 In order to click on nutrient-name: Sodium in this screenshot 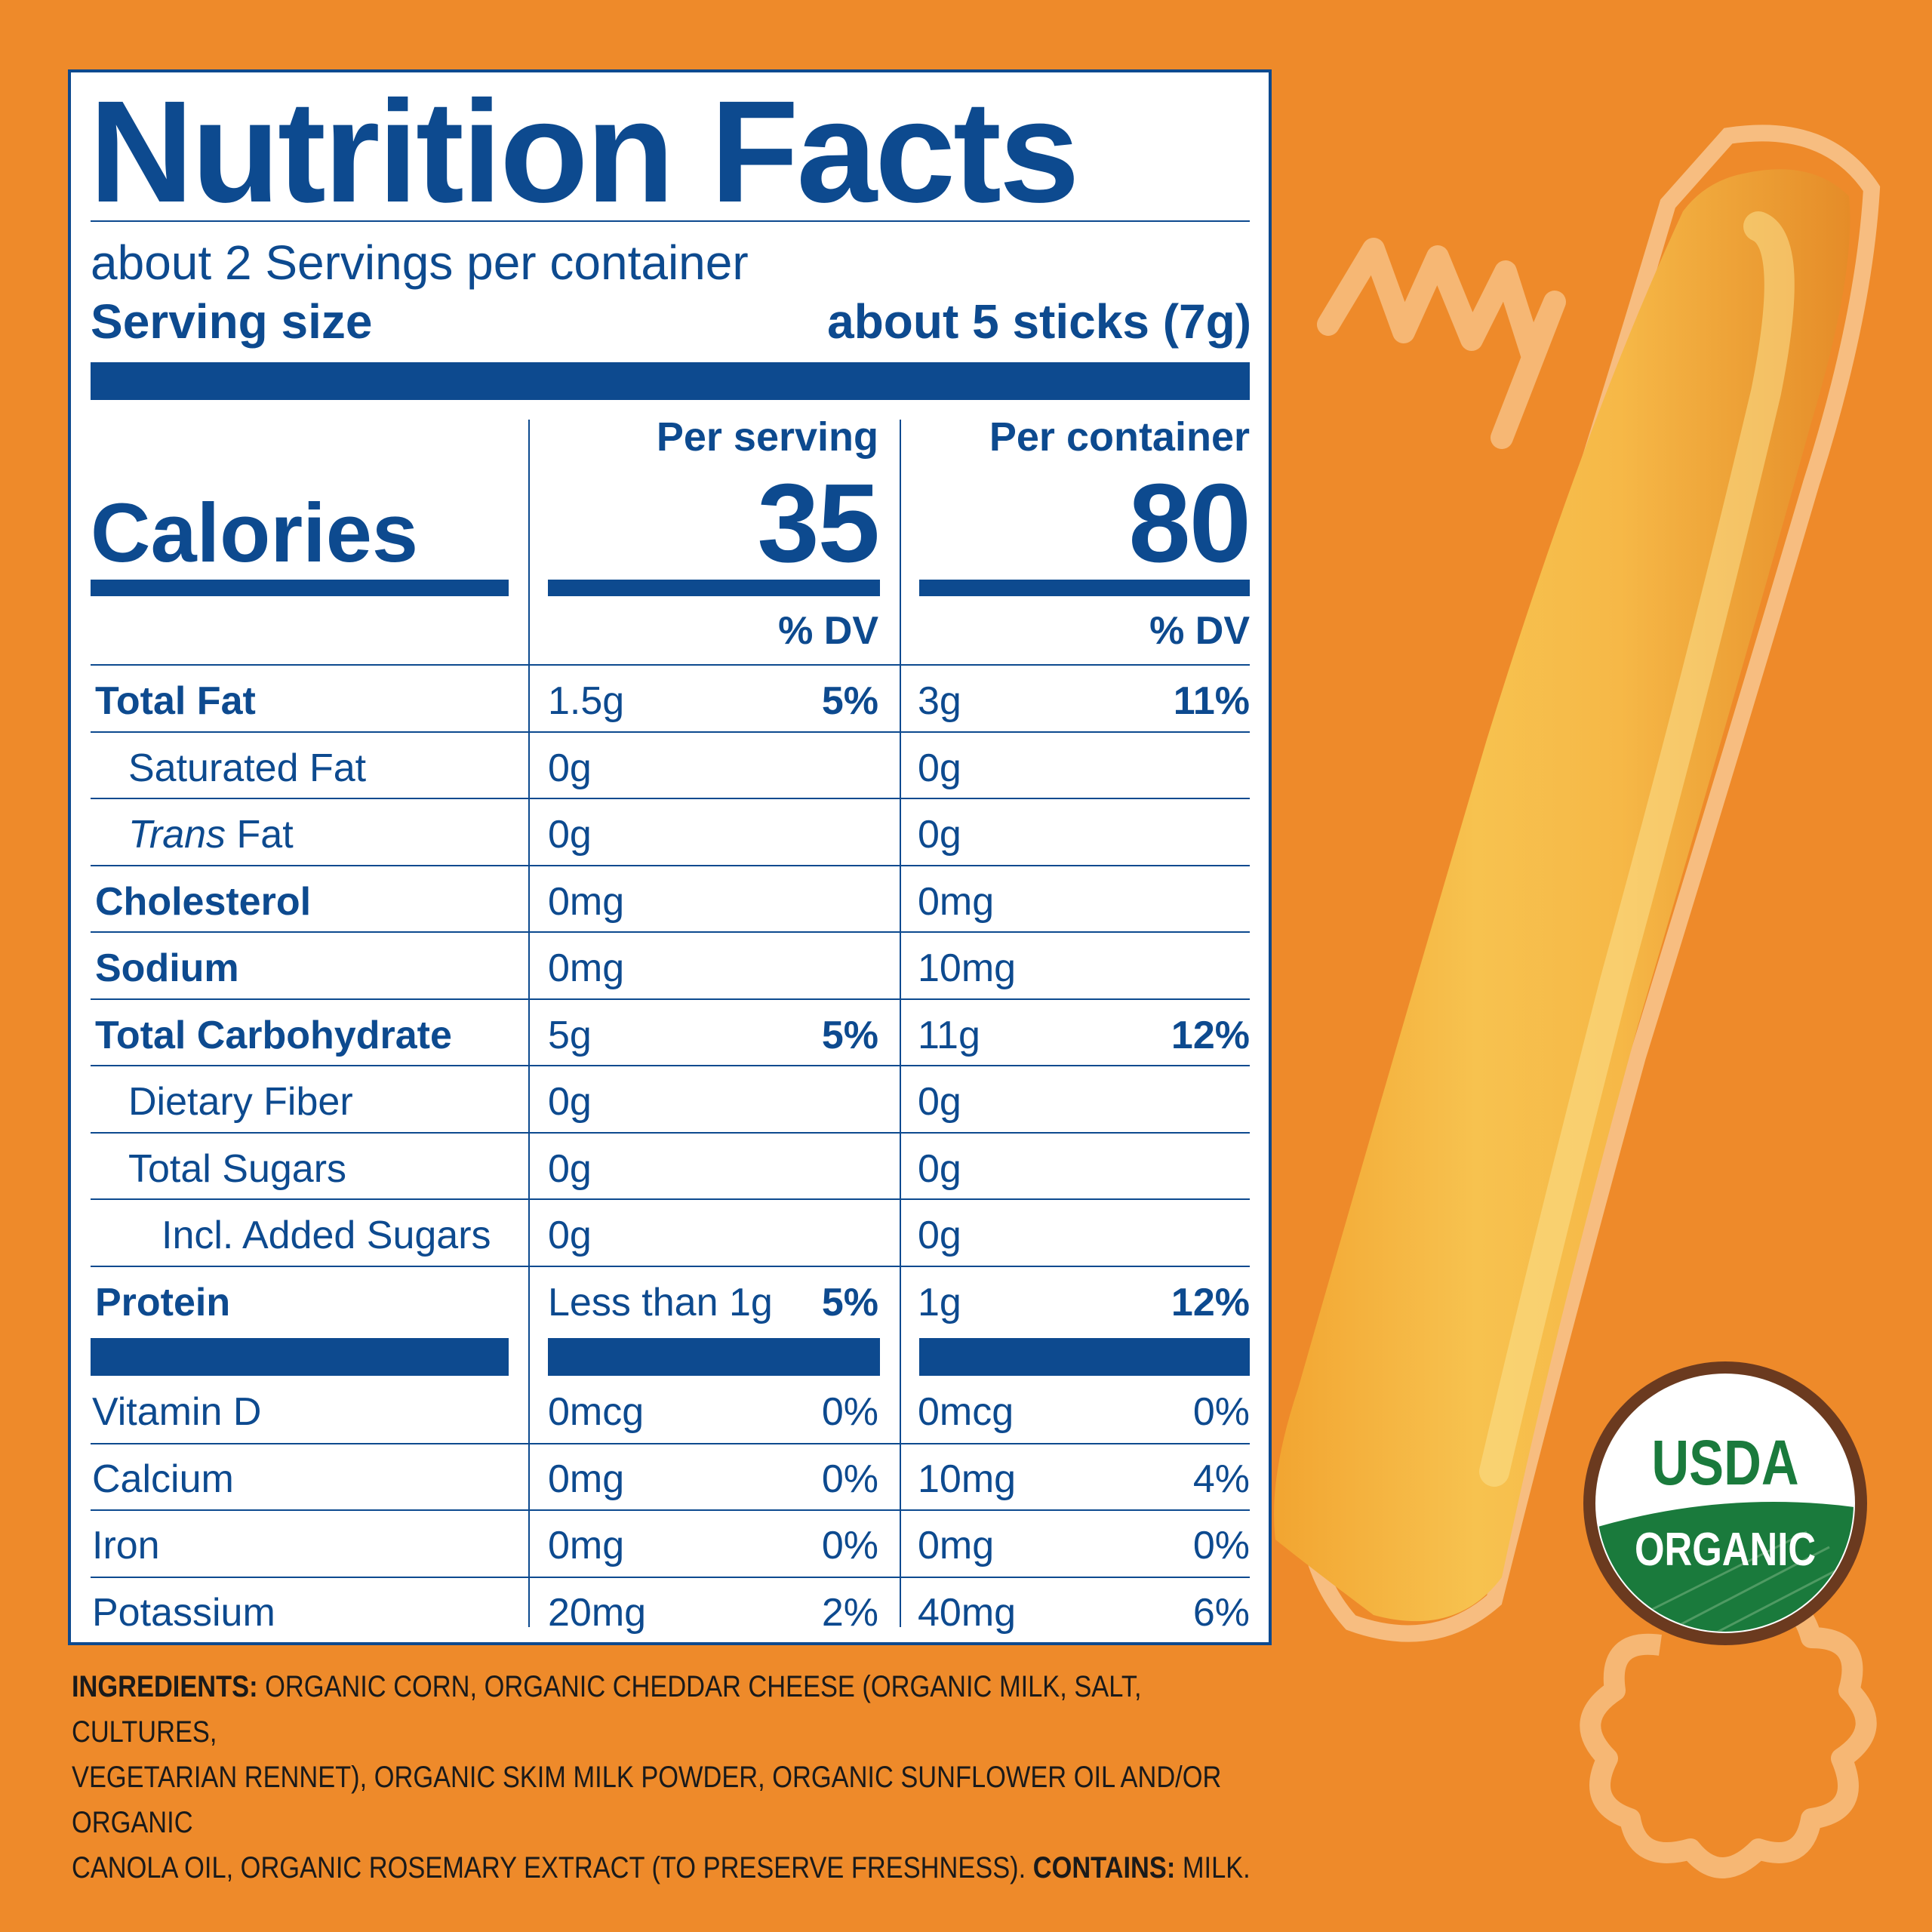, I will do `click(167, 968)`.